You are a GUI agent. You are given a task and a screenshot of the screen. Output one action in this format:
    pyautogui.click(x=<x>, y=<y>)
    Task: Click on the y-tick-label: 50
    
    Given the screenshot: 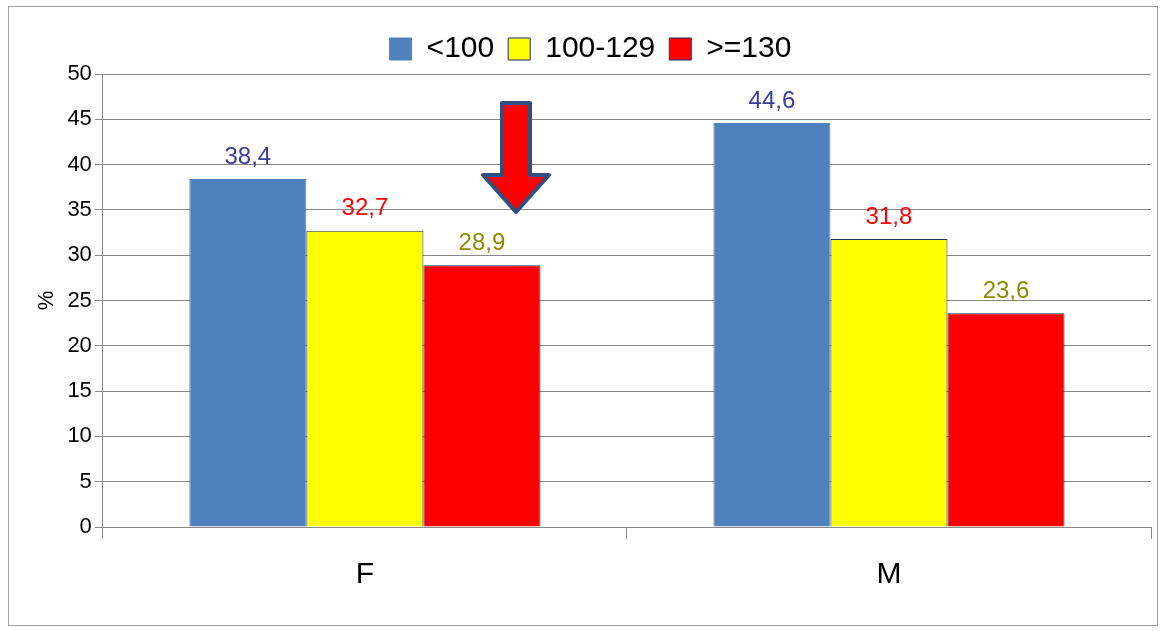 What is the action you would take?
    pyautogui.click(x=79, y=73)
    